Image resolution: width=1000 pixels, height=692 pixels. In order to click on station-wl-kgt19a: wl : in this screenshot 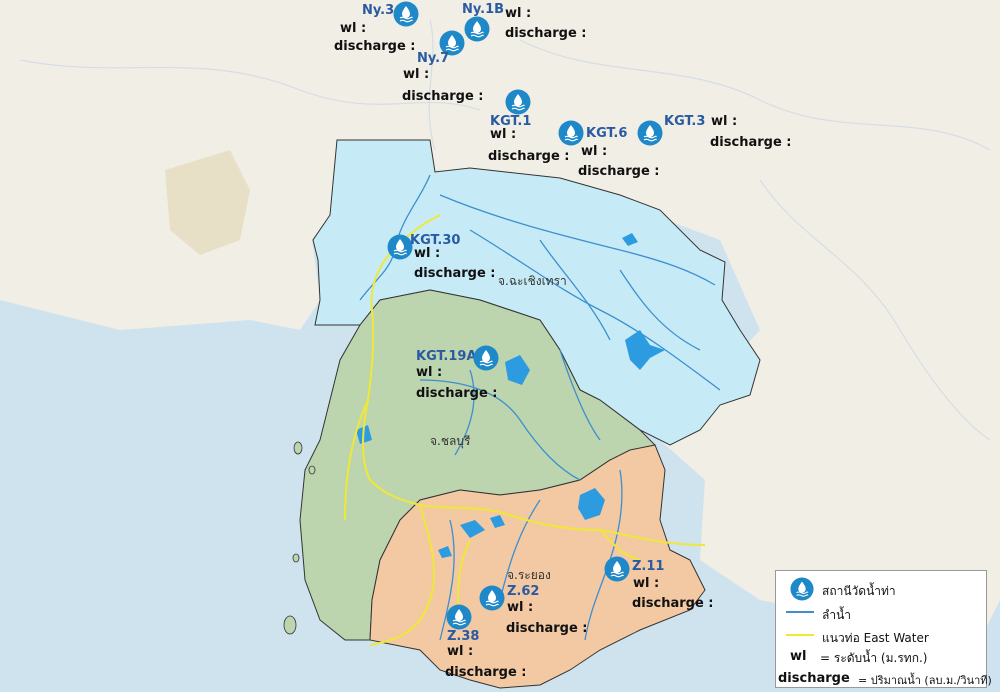, I will do `click(429, 372)`.